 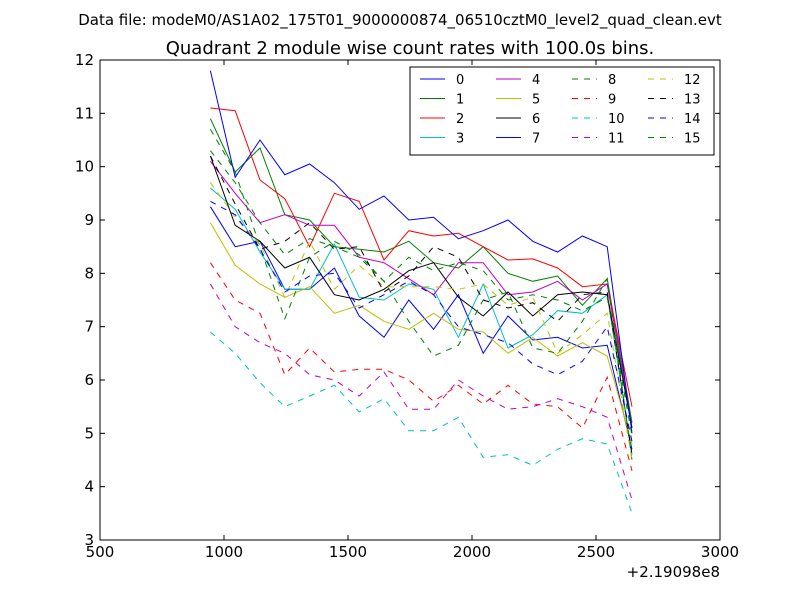 I want to click on legend-label-9: 9, so click(x=612, y=100).